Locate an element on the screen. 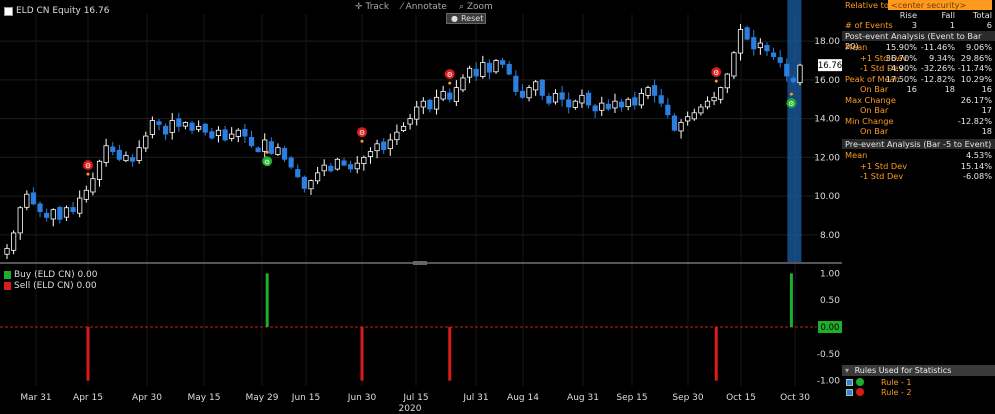 This screenshot has width=995, height=414. magnifier-icon: ⌕ is located at coordinates (461, 6).